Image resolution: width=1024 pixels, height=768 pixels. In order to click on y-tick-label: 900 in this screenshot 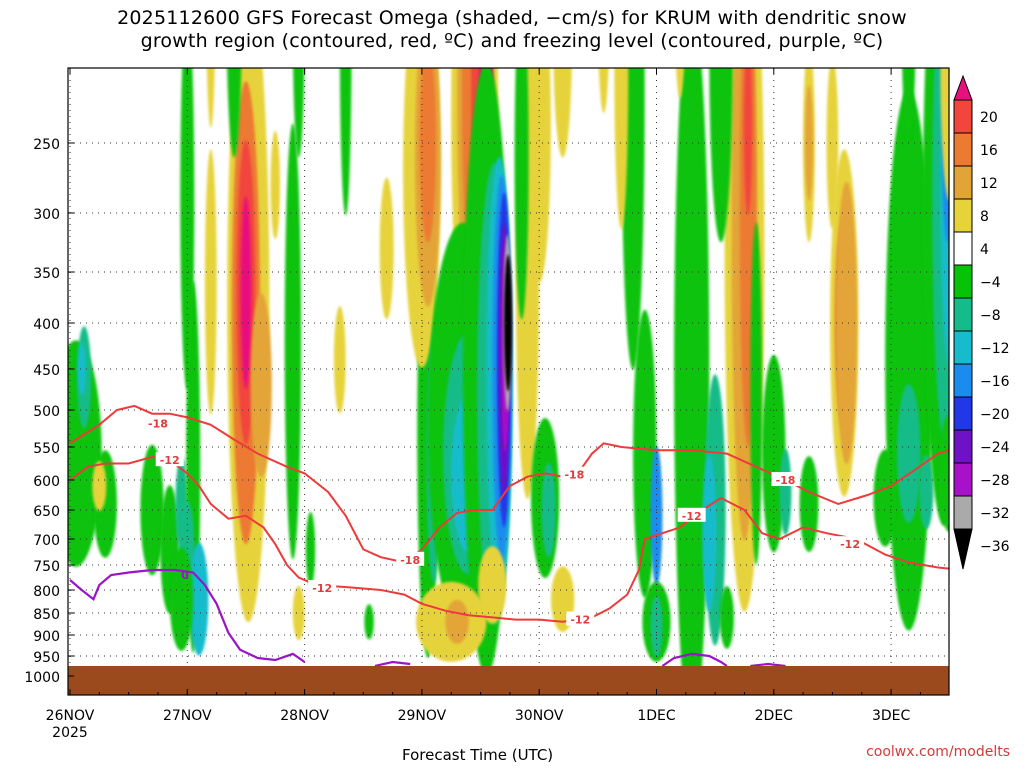, I will do `click(46, 637)`.